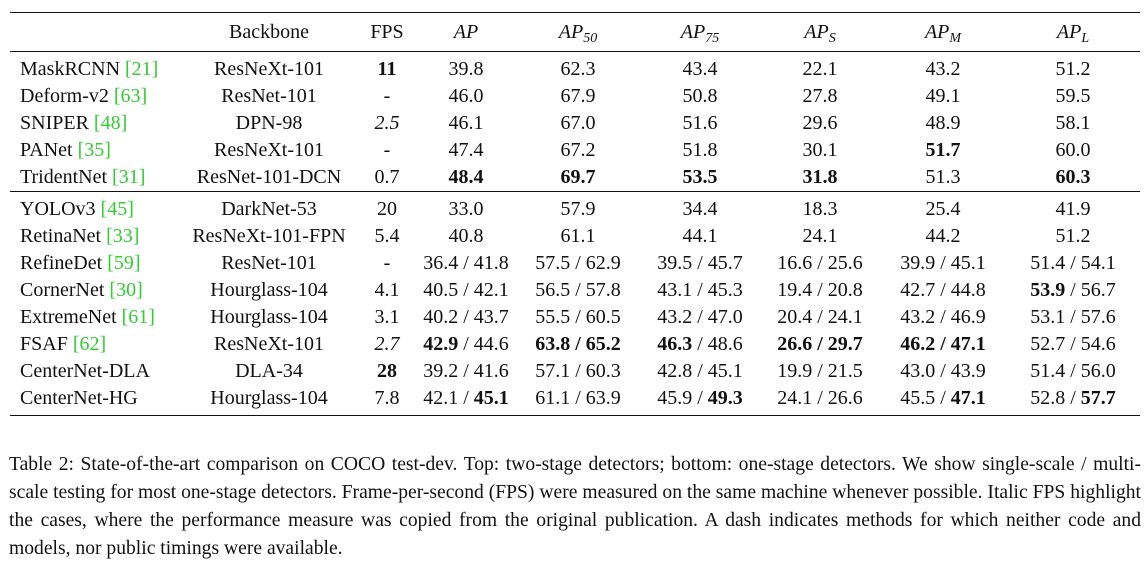 The height and width of the screenshot is (566, 1148). What do you see at coordinates (95, 32) in the screenshot?
I see `header-method` at bounding box center [95, 32].